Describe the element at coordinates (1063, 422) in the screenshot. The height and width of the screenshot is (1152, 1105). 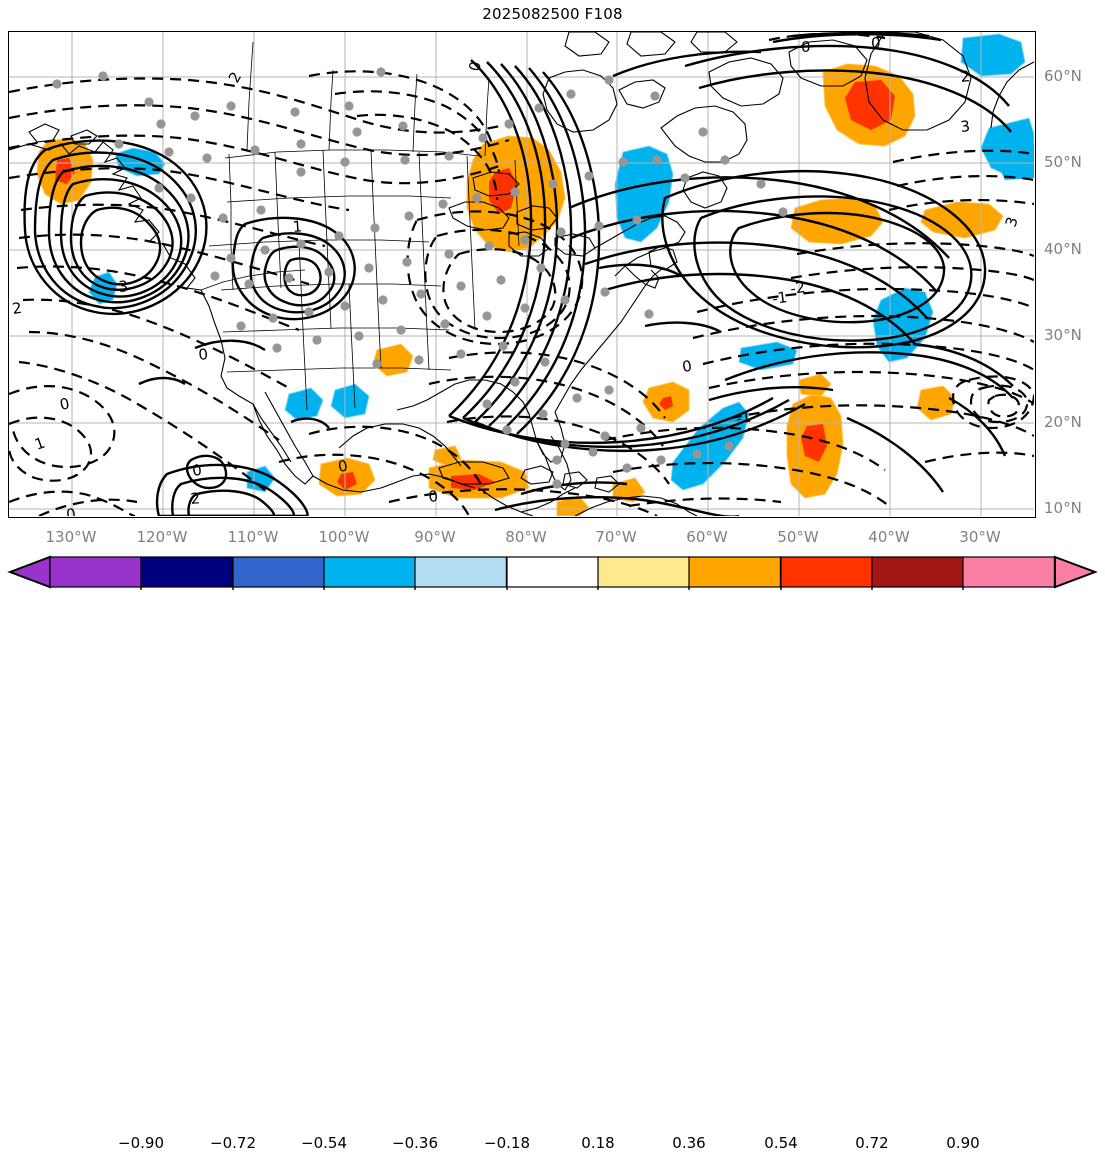
I see `lat-tick-20N: 20°N` at that location.